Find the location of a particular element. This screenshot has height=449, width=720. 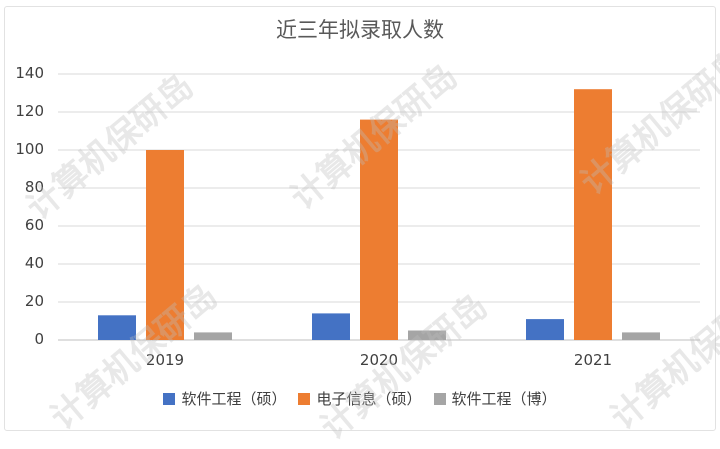

legend: 软件工程（硕） 电子信息（硕） 软件工程（博） is located at coordinates (360, 398).